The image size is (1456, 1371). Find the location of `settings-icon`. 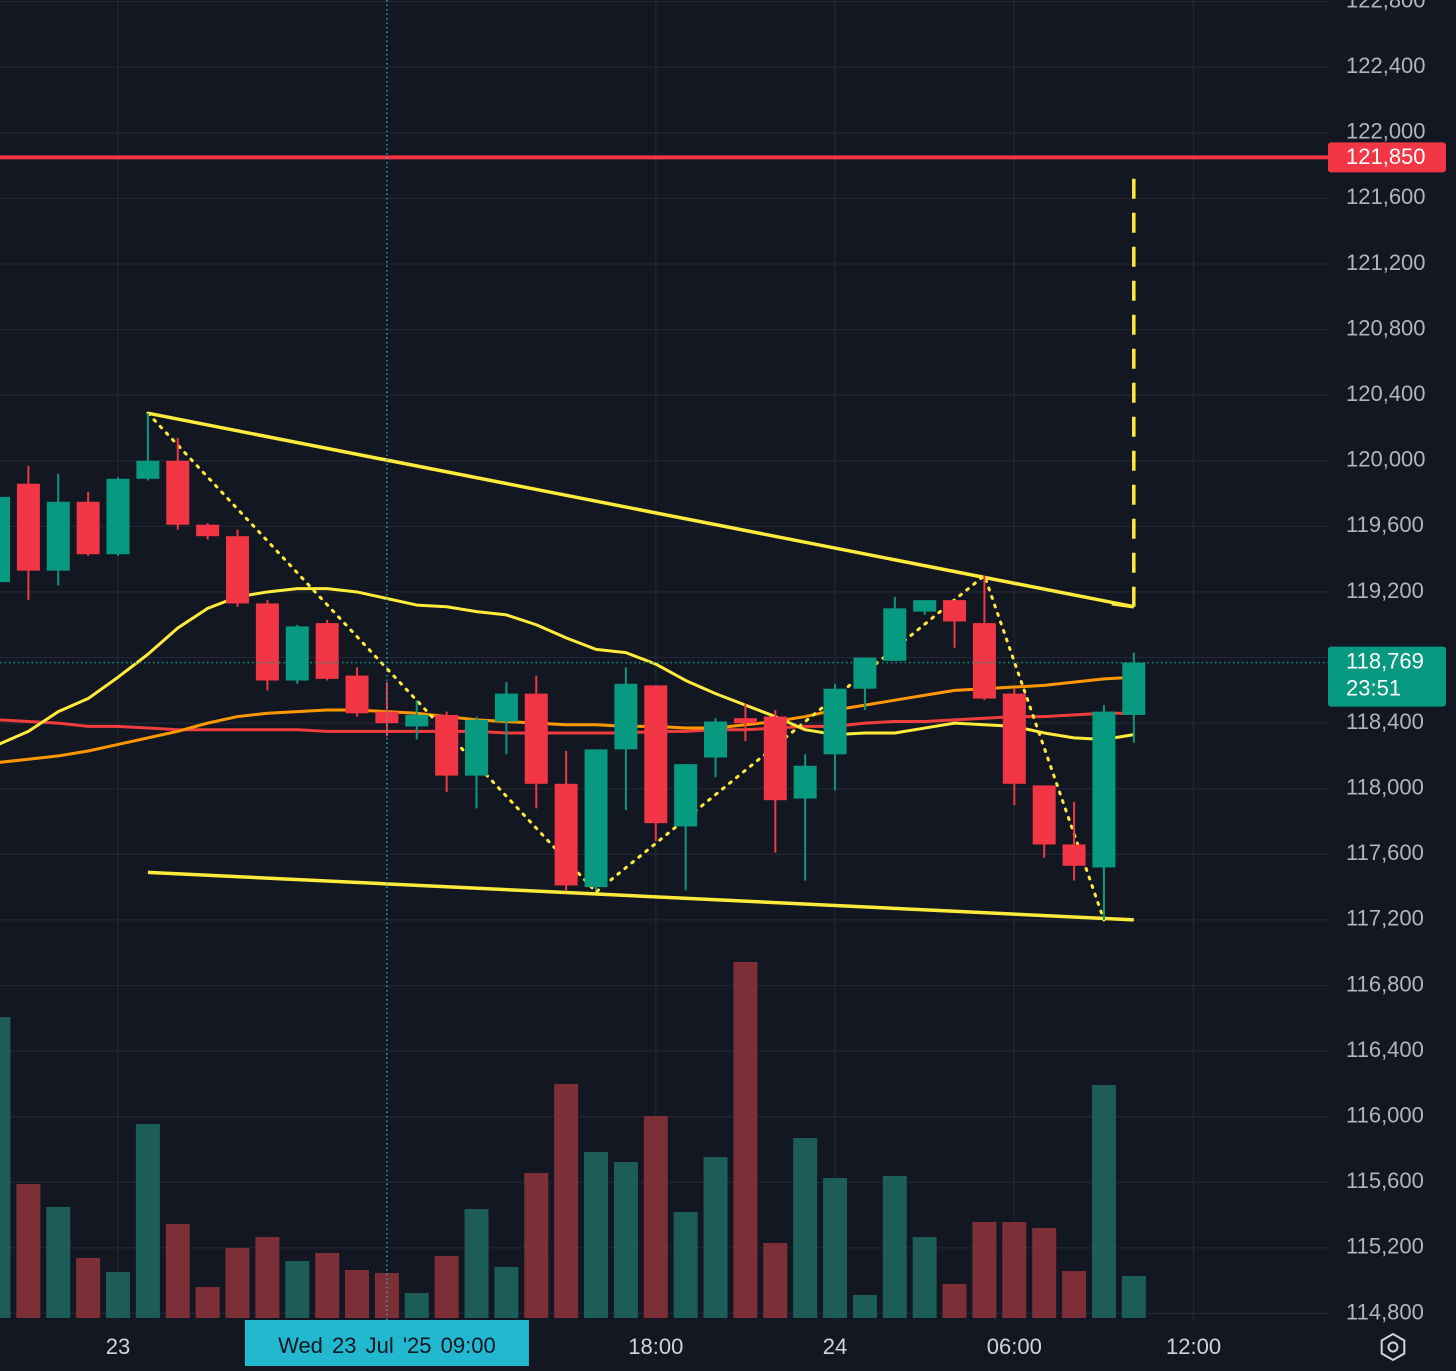

settings-icon is located at coordinates (1393, 1347).